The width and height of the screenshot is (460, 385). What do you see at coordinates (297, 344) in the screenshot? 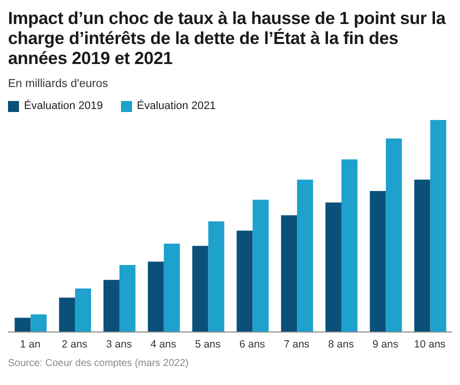
I see `x-tick-label: 7 ans` at bounding box center [297, 344].